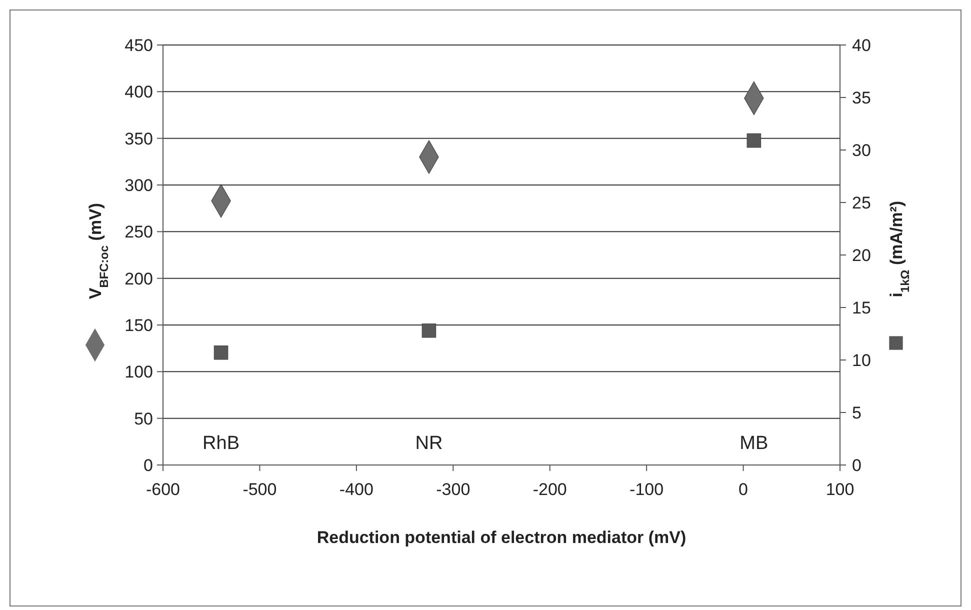 The image size is (971, 610). I want to click on x-tick-label: -300, so click(453, 489).